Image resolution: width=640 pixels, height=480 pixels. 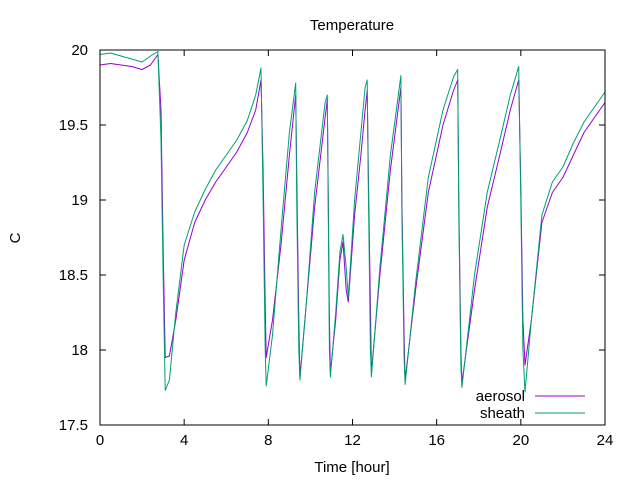 I want to click on y-tick-label: 19, so click(x=79, y=200).